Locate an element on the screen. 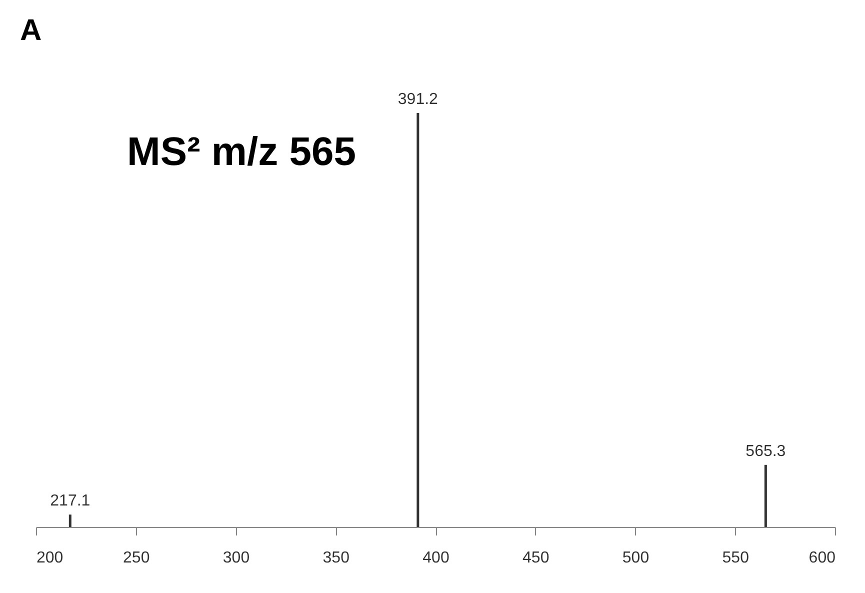  x-tick-label: 300 is located at coordinates (236, 558).